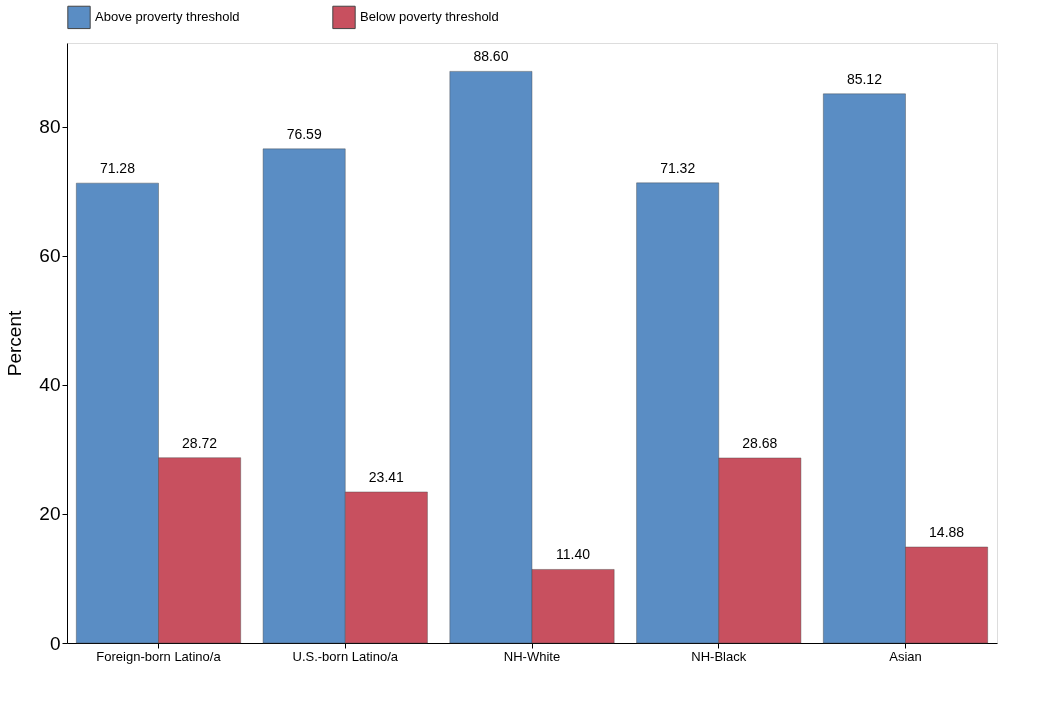  What do you see at coordinates (200, 442) in the screenshot?
I see `text: 28.72` at bounding box center [200, 442].